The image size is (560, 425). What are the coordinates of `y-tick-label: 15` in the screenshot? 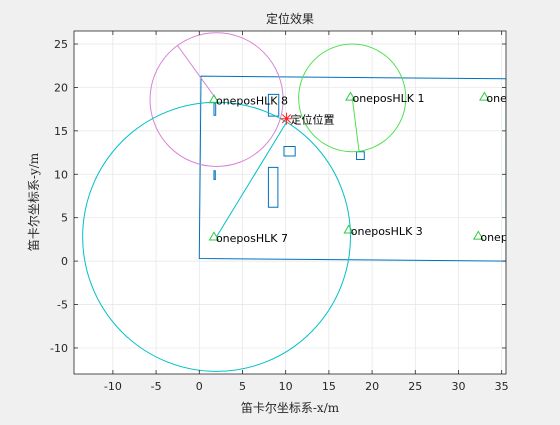 It's located at (61, 131).